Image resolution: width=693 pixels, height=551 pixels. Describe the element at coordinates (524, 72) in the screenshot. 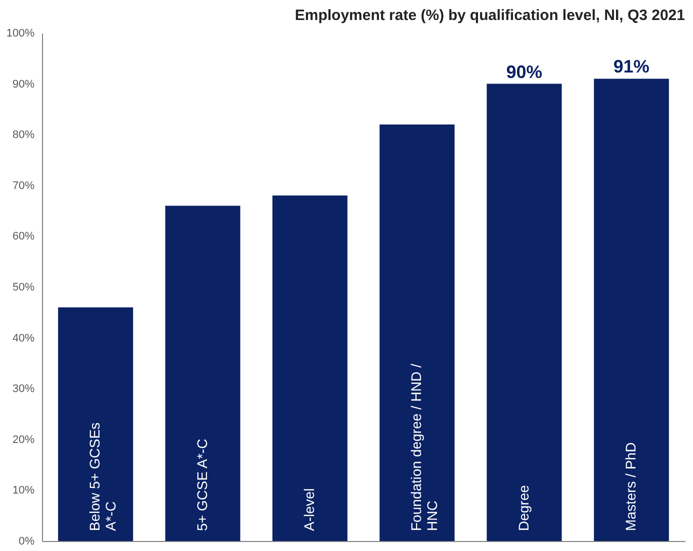

I see `data-label: 90%` at that location.